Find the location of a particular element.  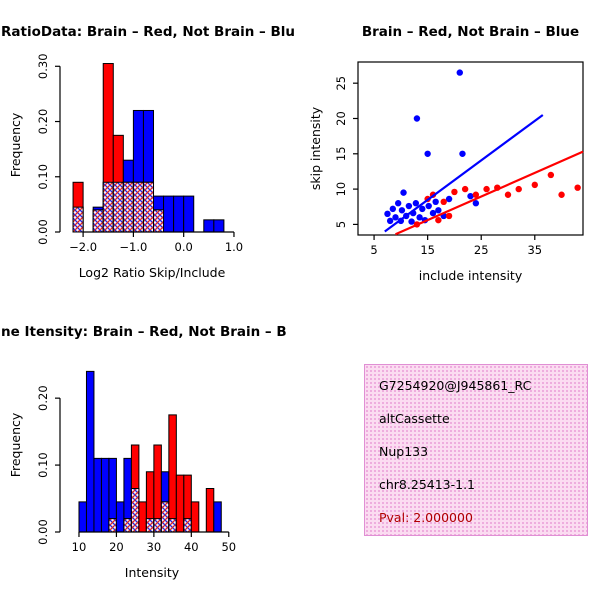

y-tick-label: 5 is located at coordinates (341, 224).